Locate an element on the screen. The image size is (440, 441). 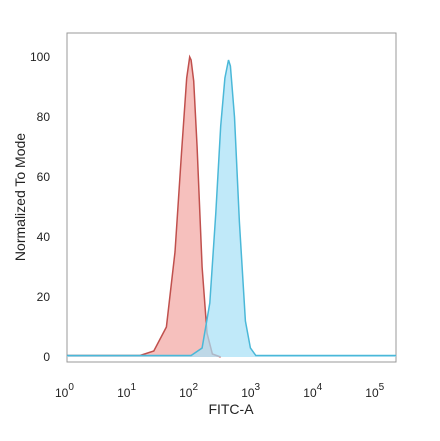
y-tick-label: 80 is located at coordinates (44, 117).